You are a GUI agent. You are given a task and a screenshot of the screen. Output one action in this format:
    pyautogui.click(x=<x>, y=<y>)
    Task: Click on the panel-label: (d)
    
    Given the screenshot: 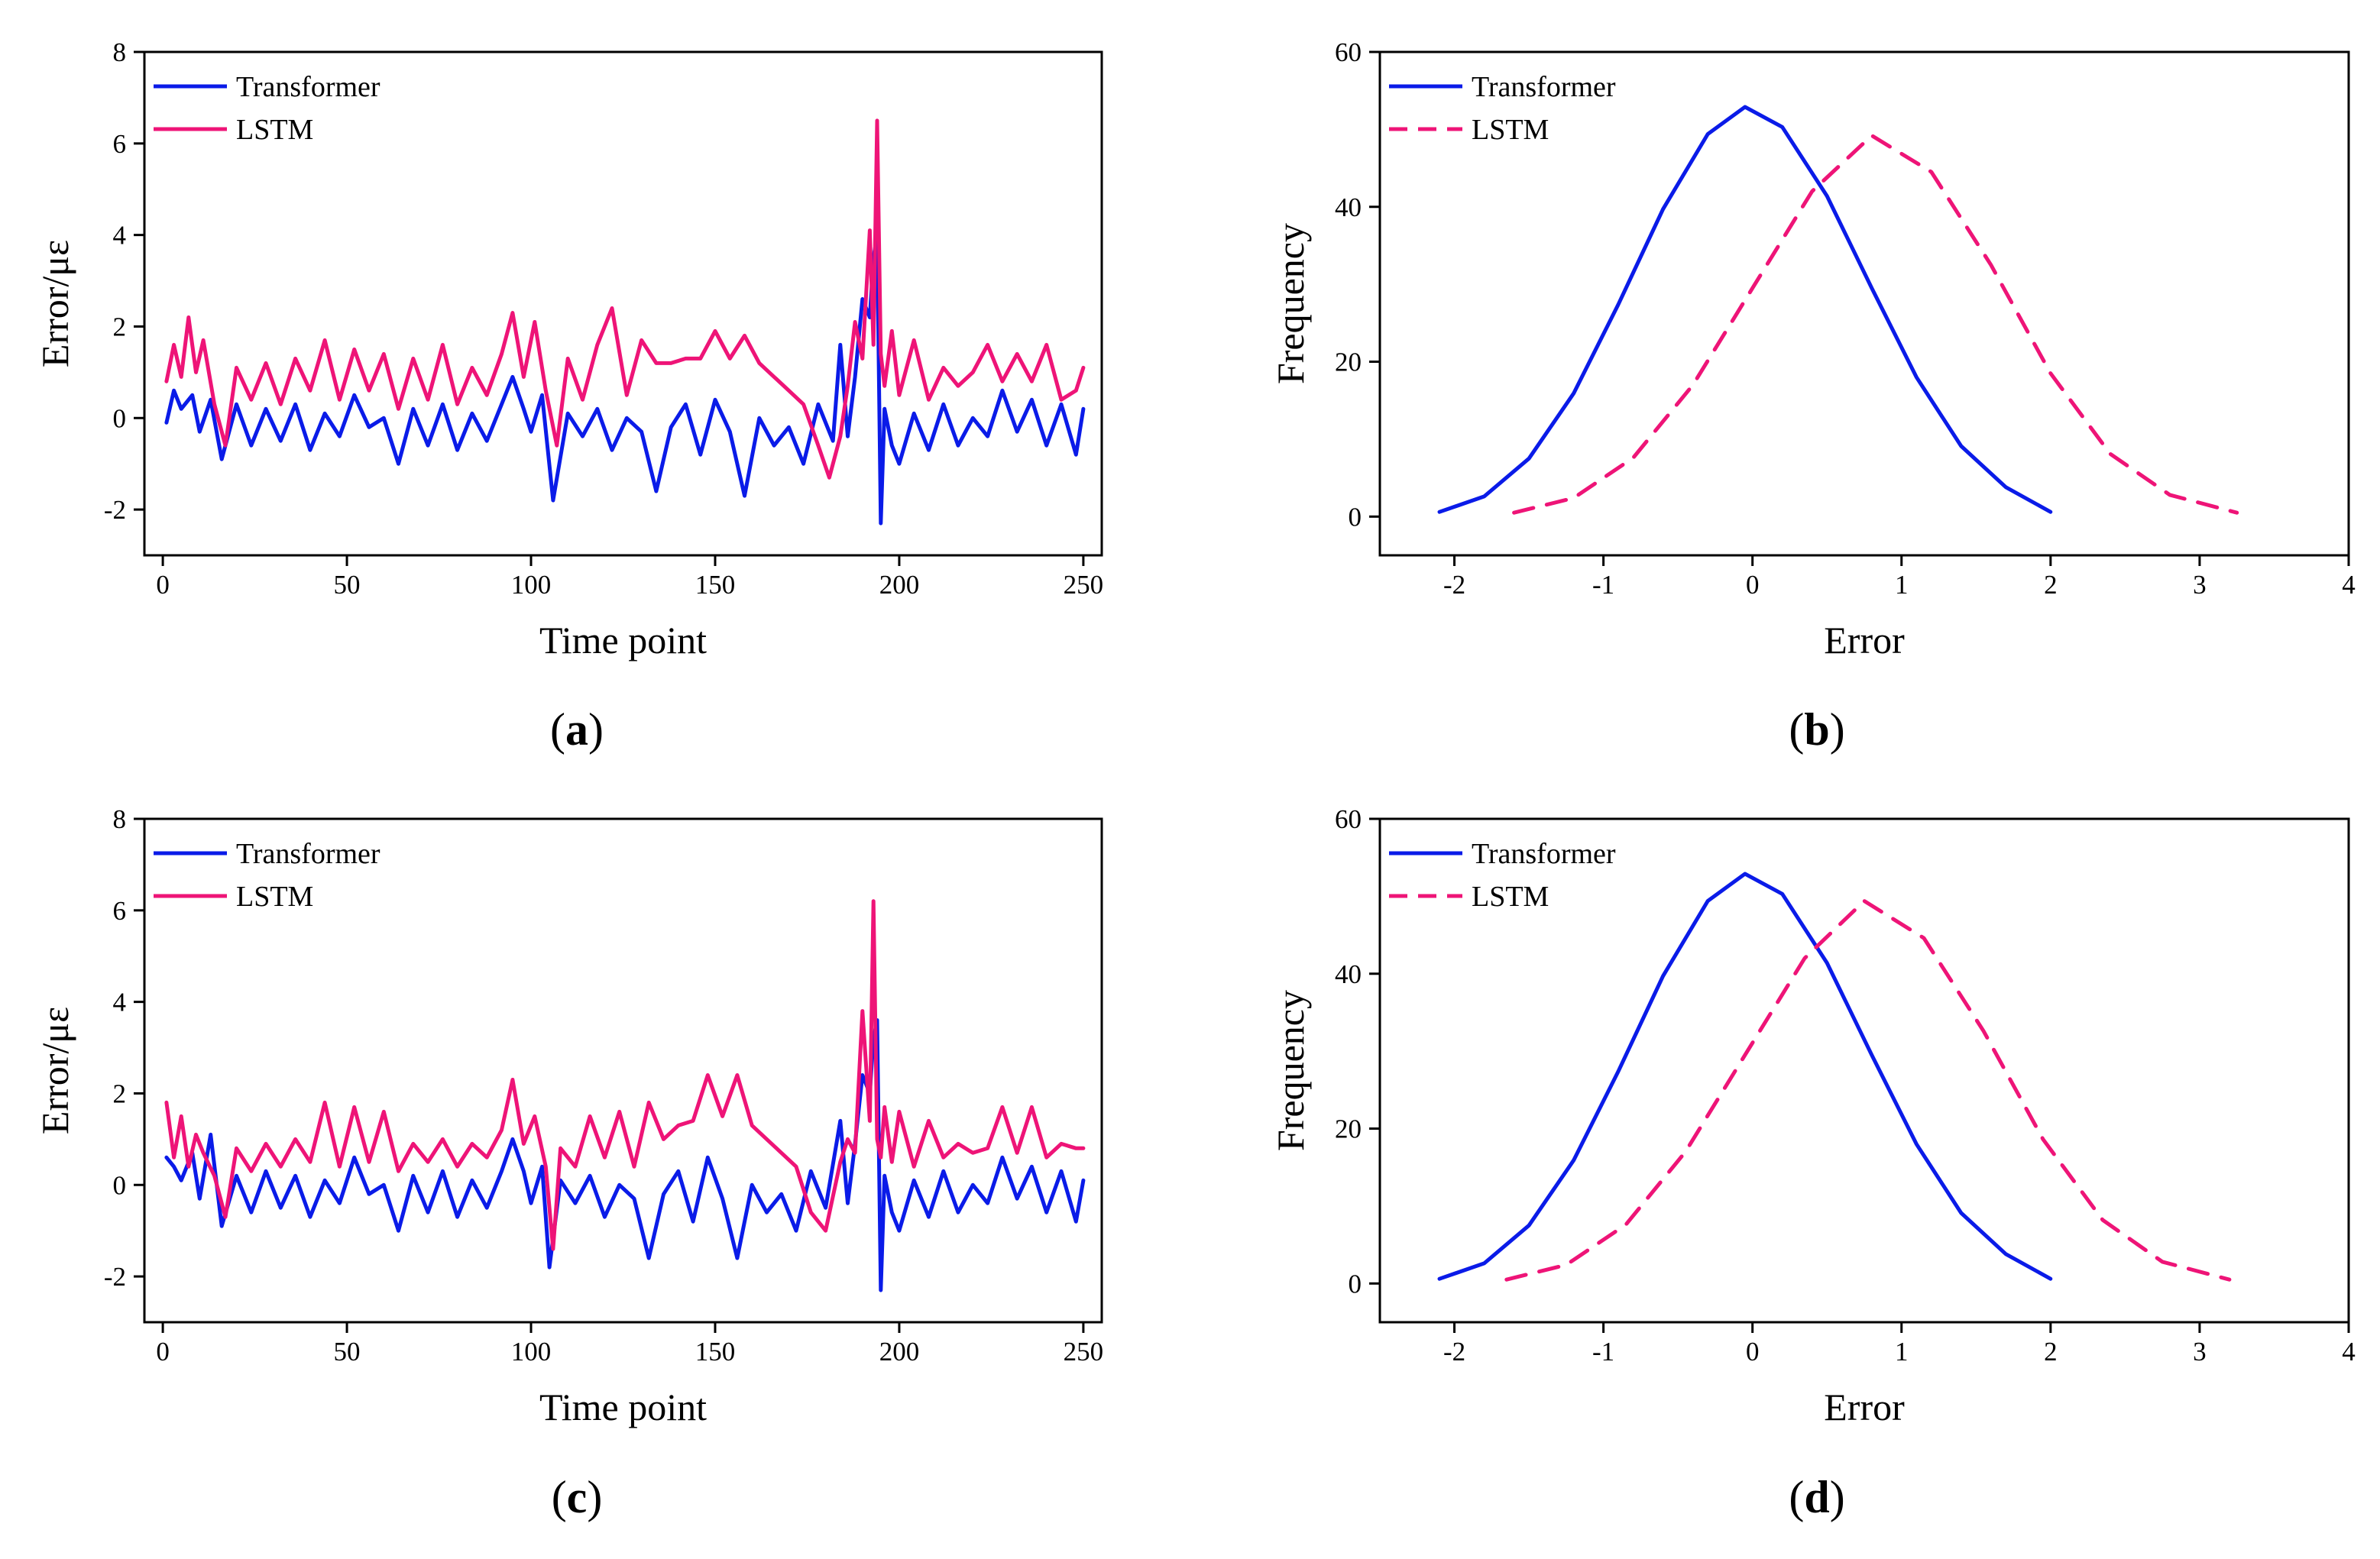 What is the action you would take?
    pyautogui.click(x=1816, y=1497)
    